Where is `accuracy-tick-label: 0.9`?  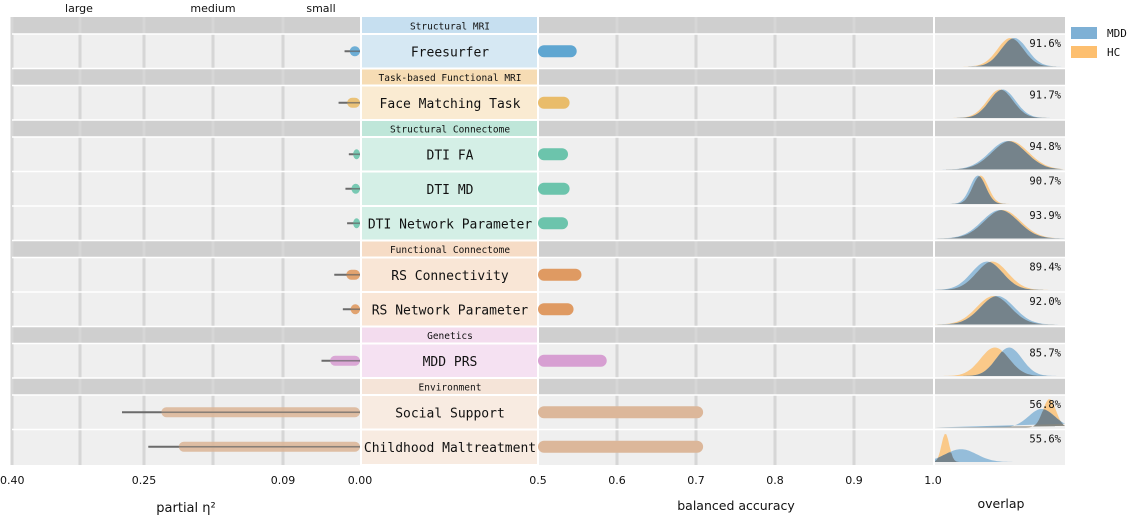
accuracy-tick-label: 0.9 is located at coordinates (854, 480).